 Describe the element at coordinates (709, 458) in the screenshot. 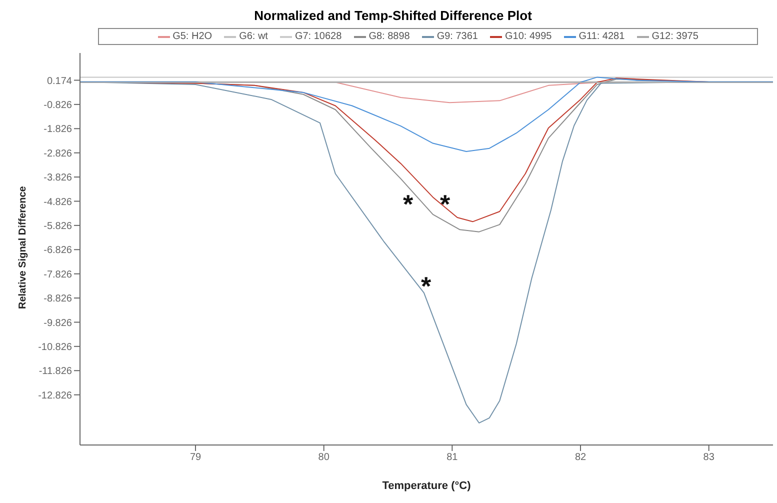

I see `x-tick-label: 83` at that location.